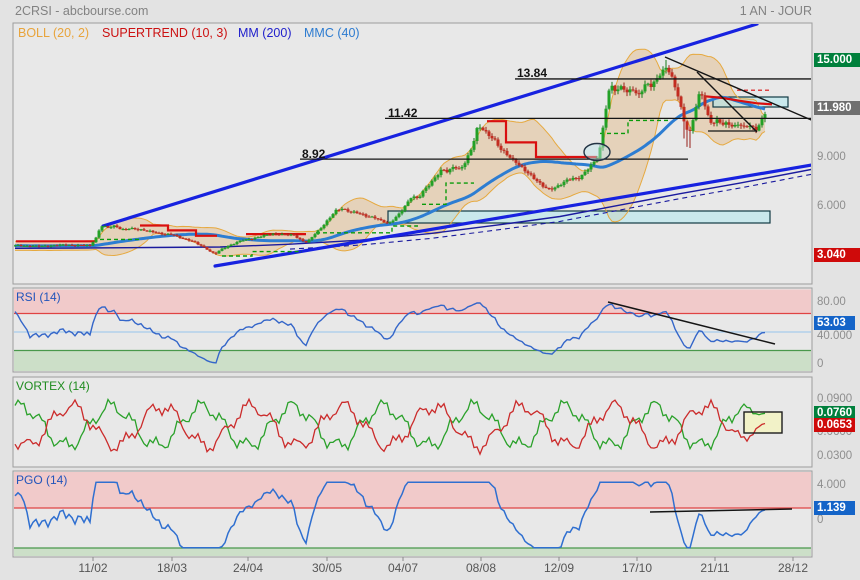 The width and height of the screenshot is (860, 580). What do you see at coordinates (314, 154) in the screenshot?
I see `level-label-892: 8.92` at bounding box center [314, 154].